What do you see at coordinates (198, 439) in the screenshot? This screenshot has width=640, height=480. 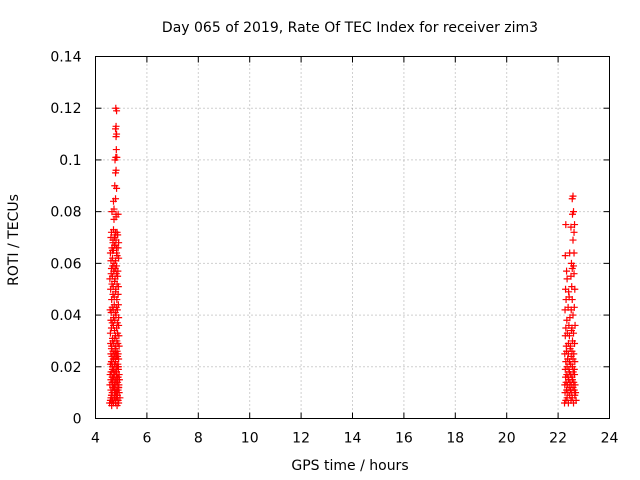 I see `x-tick-label: 8` at bounding box center [198, 439].